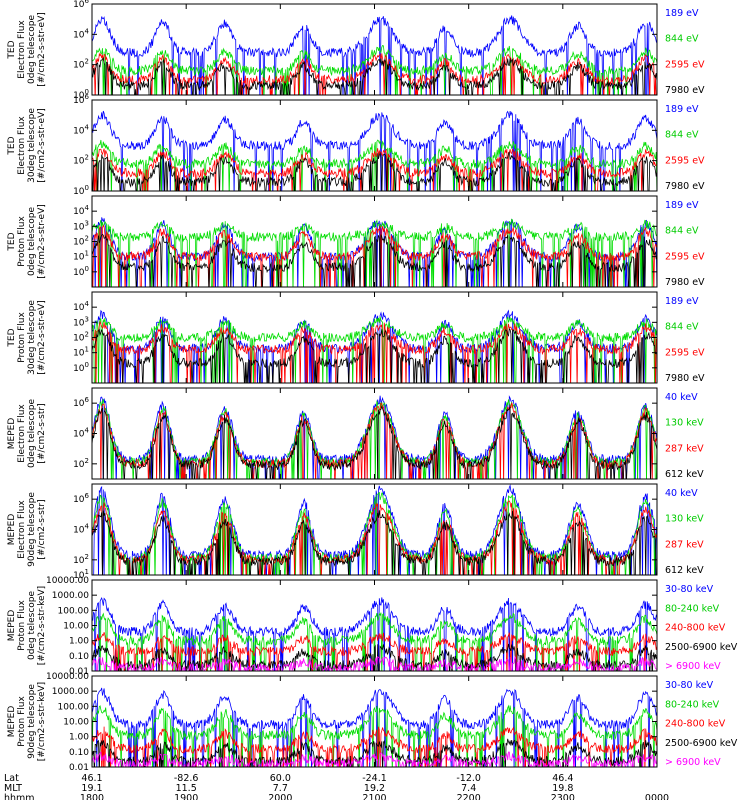 This screenshot has height=800, width=750. Describe the element at coordinates (280, 788) in the screenshot. I see `ephemeris-mlt: 7.7` at that location.